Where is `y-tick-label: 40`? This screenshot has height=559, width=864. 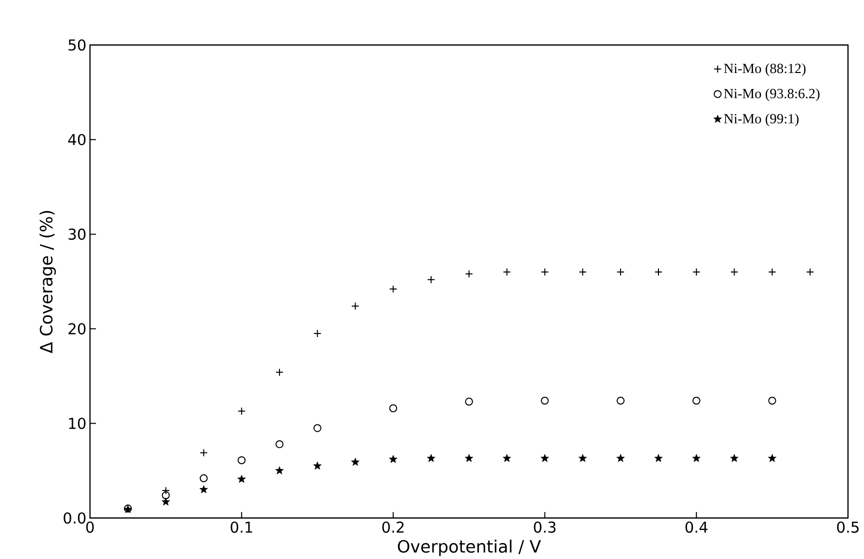
y-tick-label: 40 is located at coordinates (77, 140).